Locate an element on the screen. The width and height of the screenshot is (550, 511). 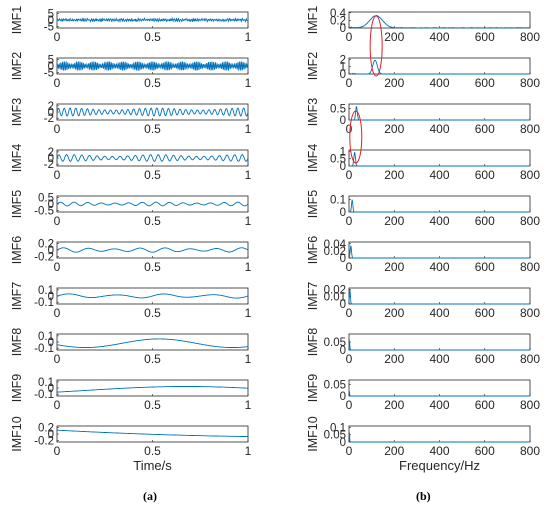
panel-a-imf10-series-line is located at coordinates (152, 433).